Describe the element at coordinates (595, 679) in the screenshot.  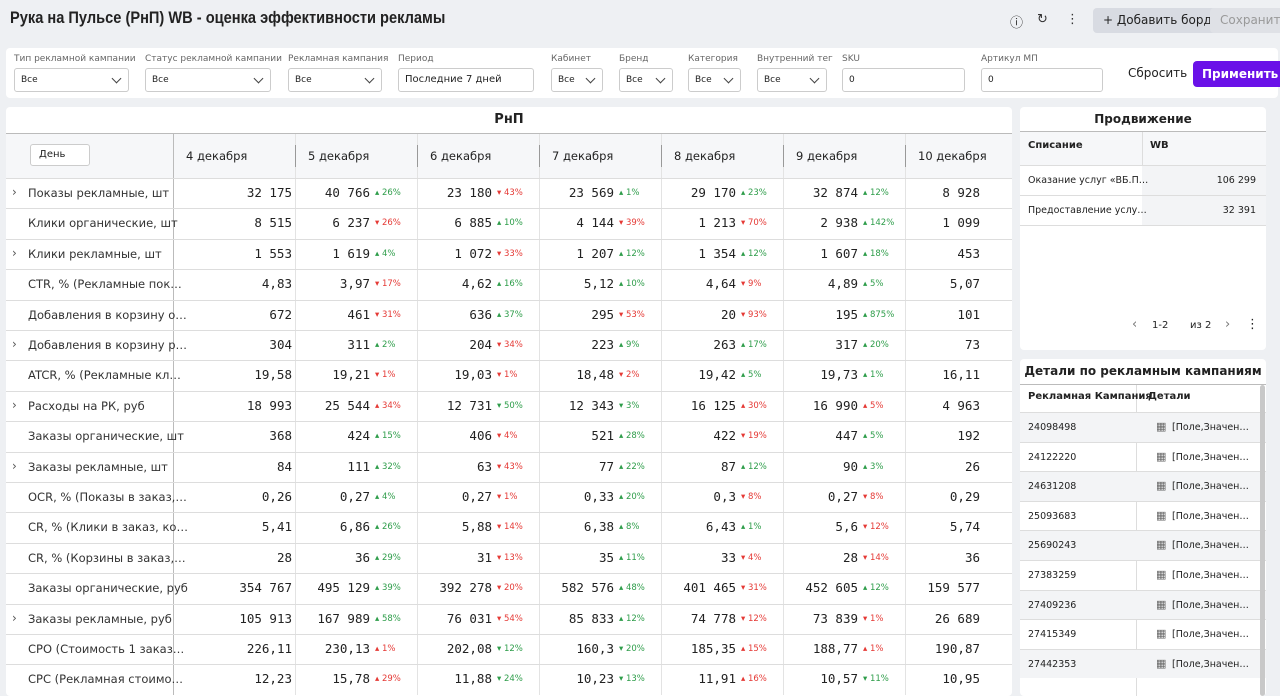
I see `metric-value: 10,23` at that location.